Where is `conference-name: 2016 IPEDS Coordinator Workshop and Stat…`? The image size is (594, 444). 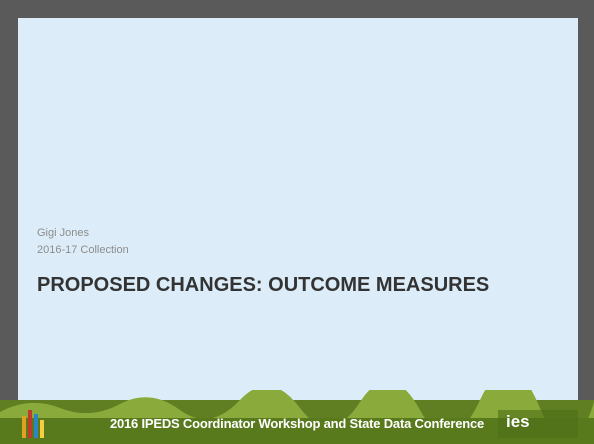
conference-name: 2016 IPEDS Coordinator Workshop and Stat… is located at coordinates (297, 423).